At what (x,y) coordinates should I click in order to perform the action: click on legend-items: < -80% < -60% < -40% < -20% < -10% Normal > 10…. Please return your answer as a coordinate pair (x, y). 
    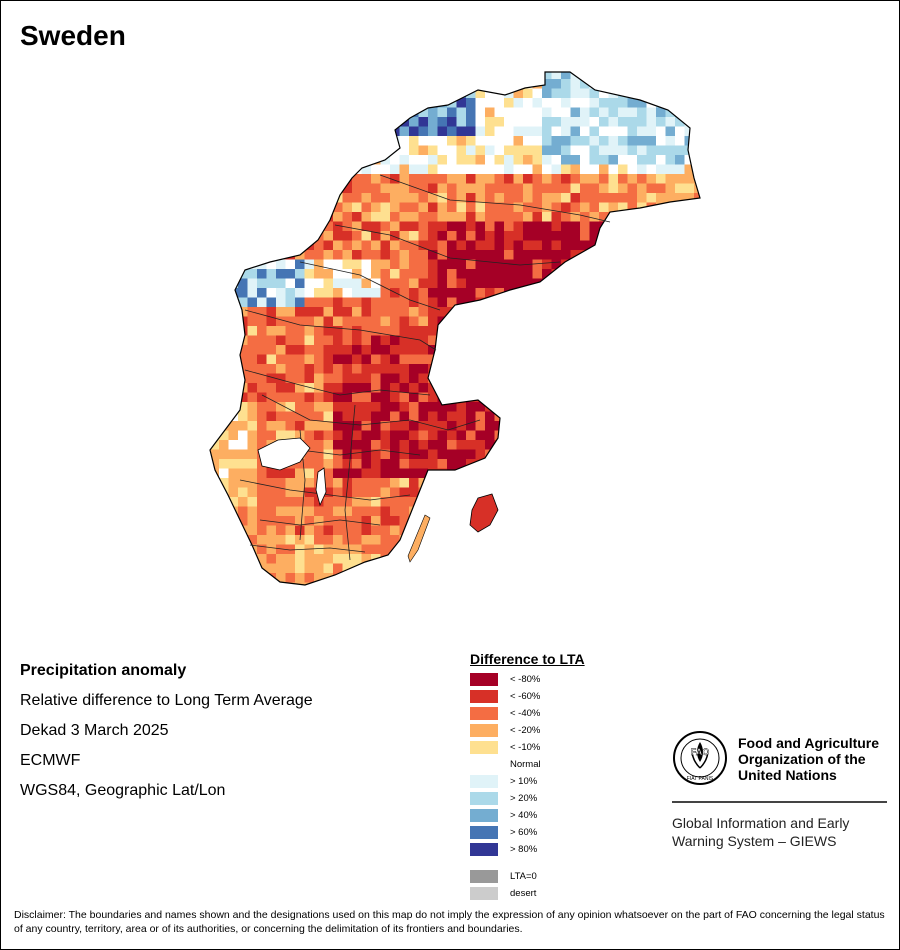
    Looking at the image, I should click on (527, 786).